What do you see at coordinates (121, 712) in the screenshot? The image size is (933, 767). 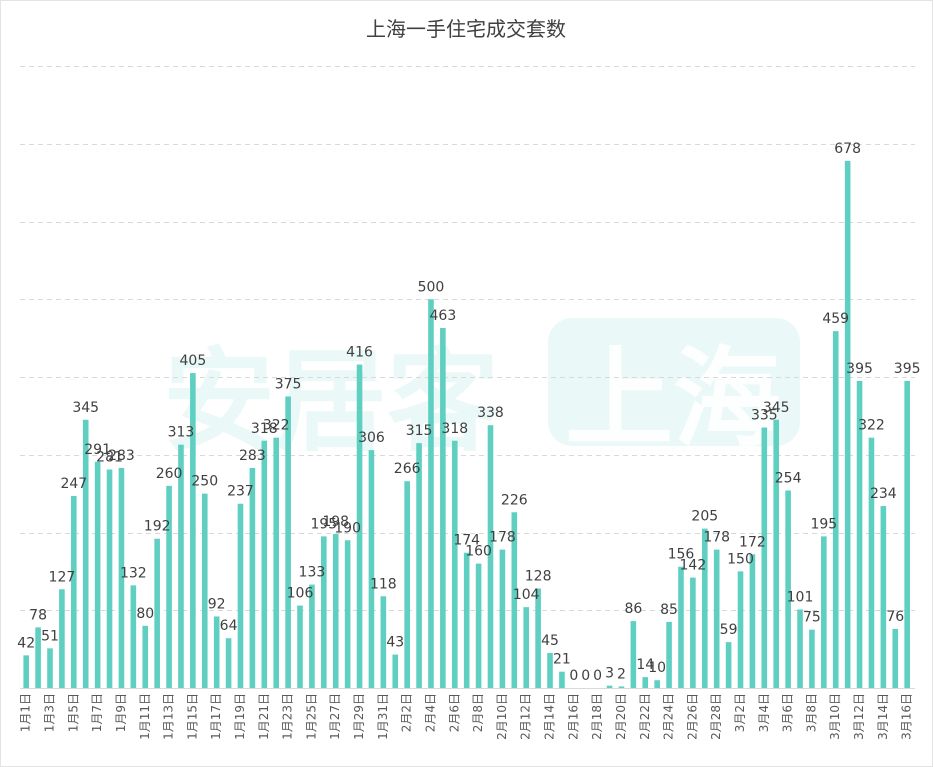 I see `x-tick-label: 1月9日` at bounding box center [121, 712].